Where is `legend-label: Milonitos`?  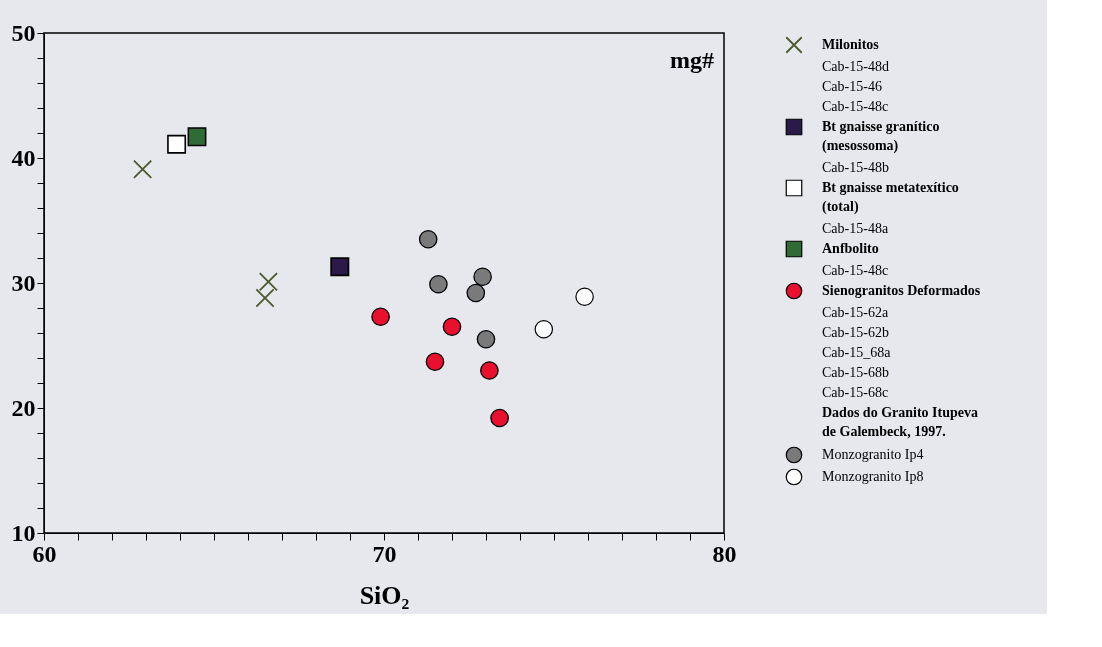
legend-label: Milonitos is located at coordinates (851, 44).